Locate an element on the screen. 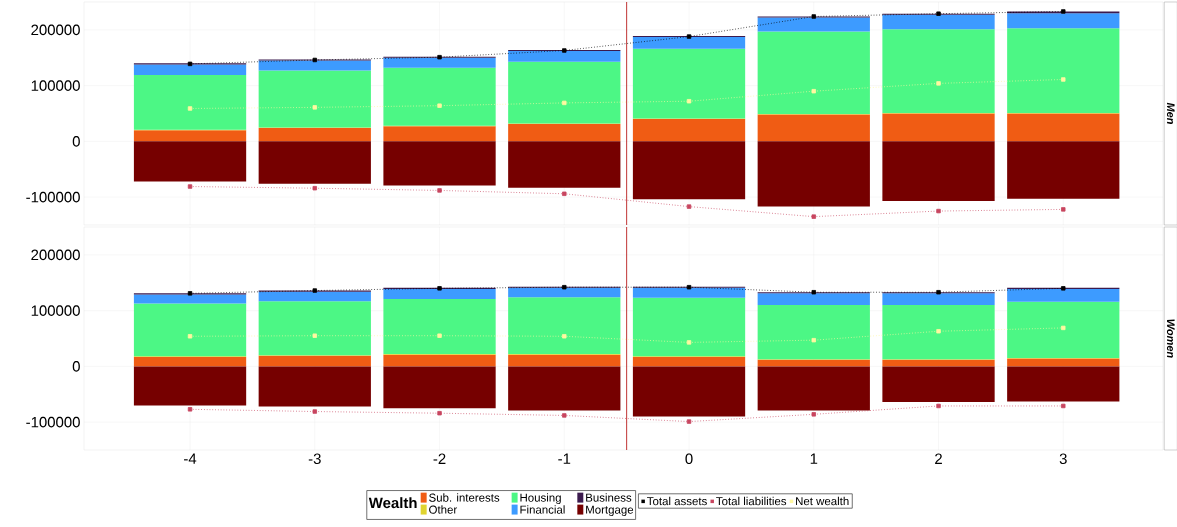 This screenshot has height=527, width=1177. legend-label: Net wealth is located at coordinates (822, 501).